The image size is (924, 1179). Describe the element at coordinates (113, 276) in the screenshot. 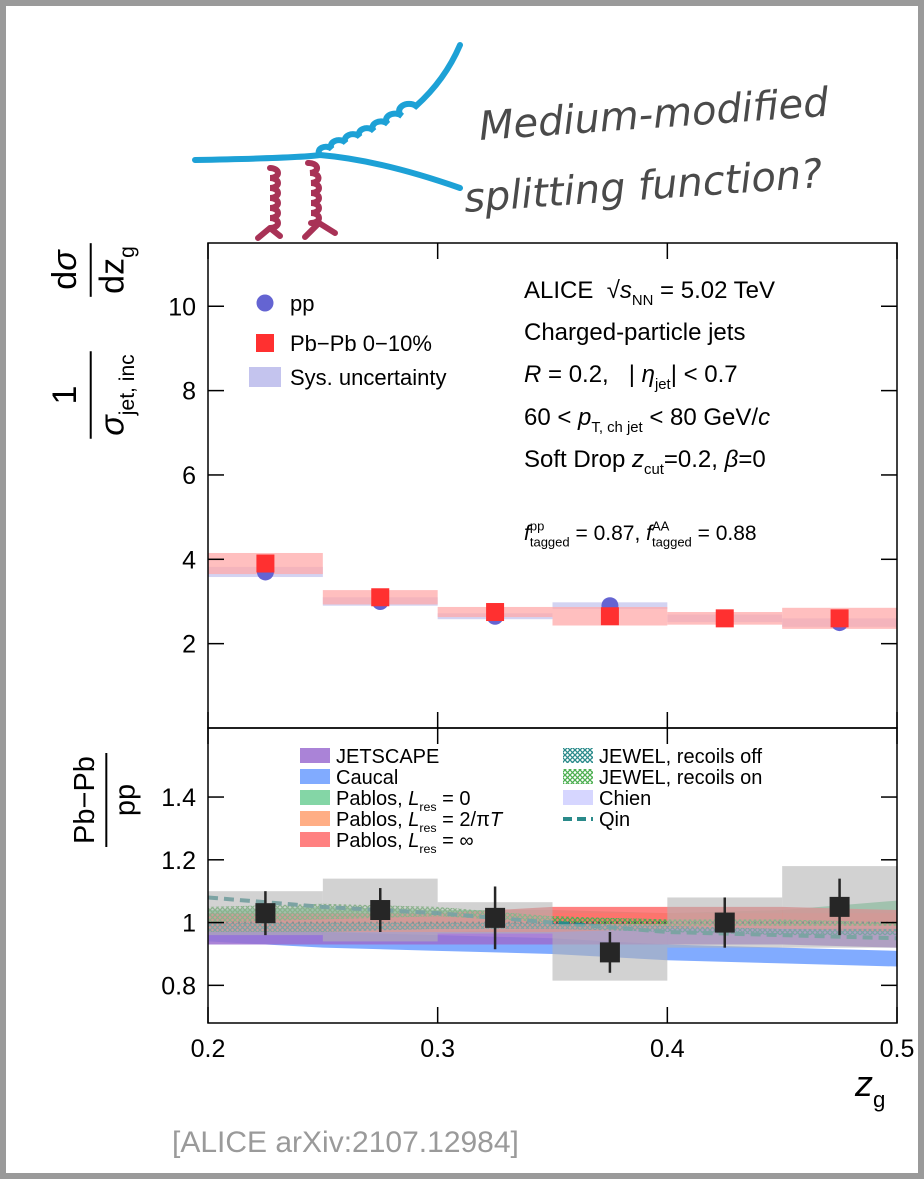

I see `text-part: dz` at that location.